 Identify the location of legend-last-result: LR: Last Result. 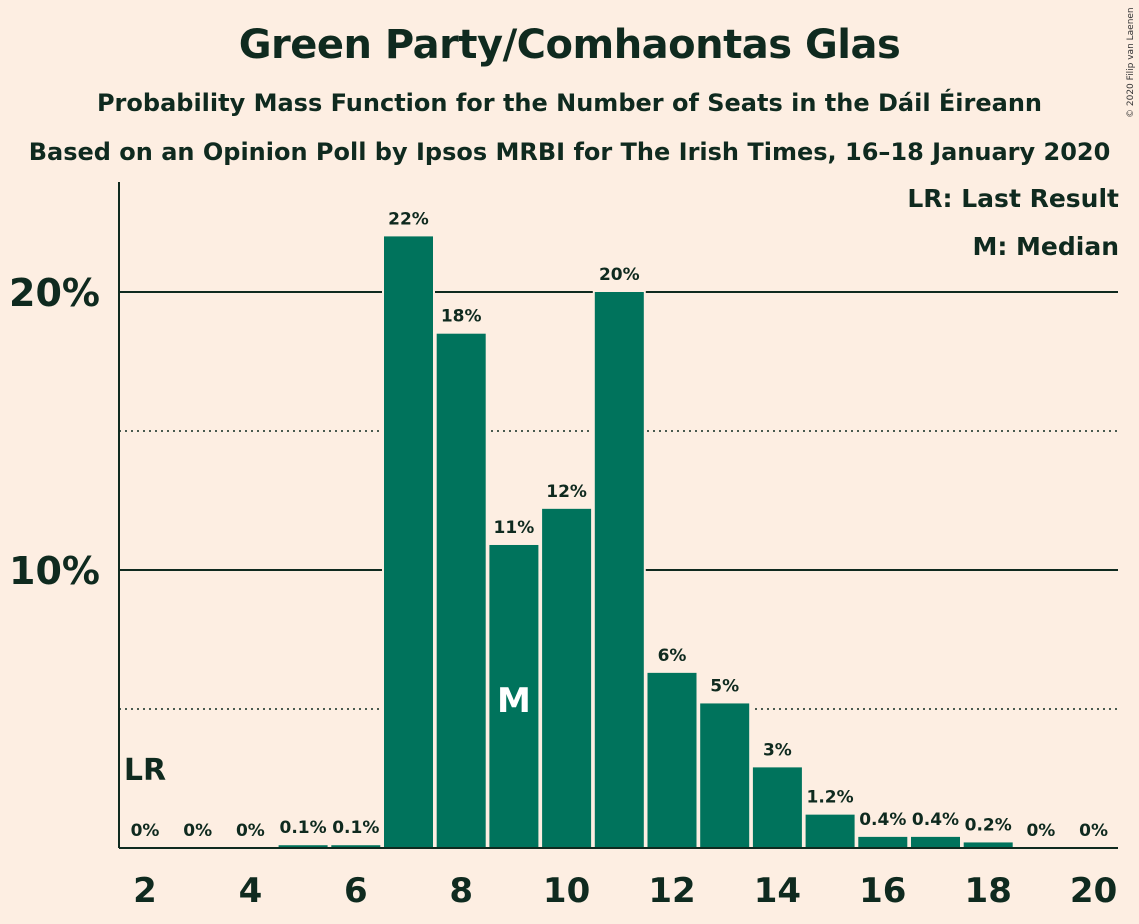
(1013, 198).